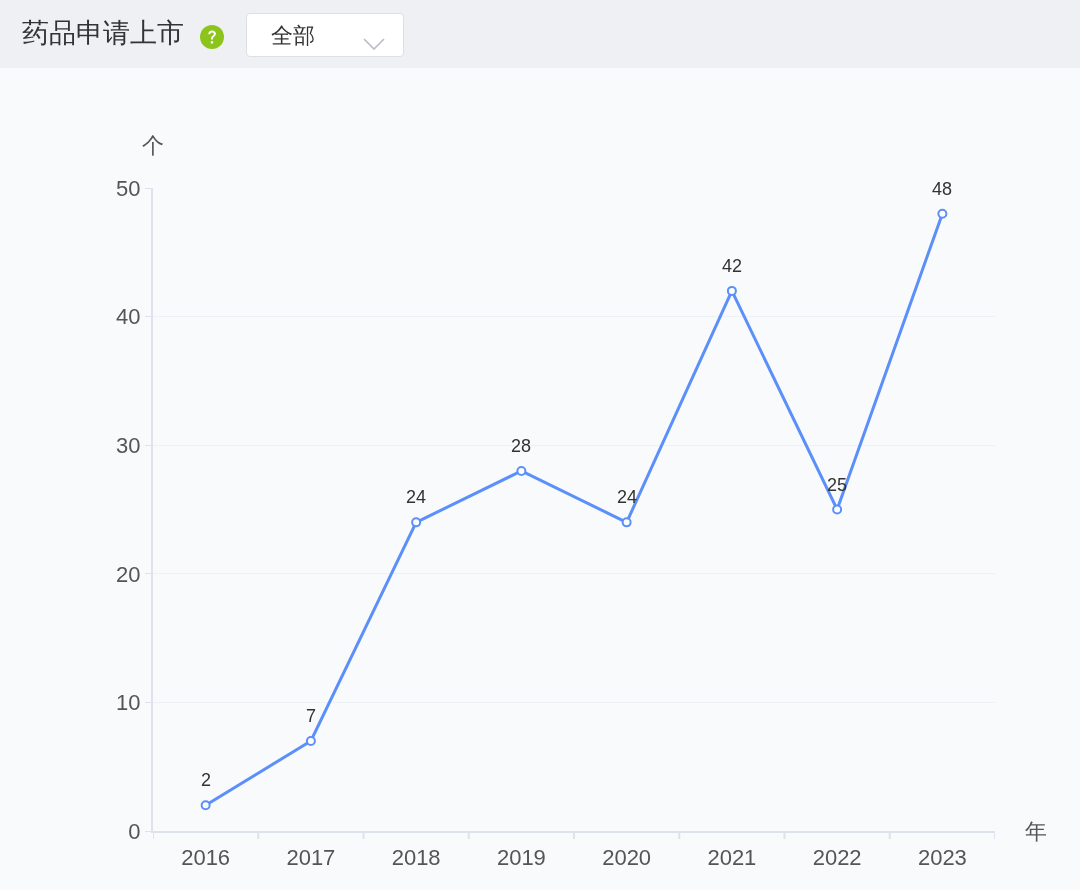 The width and height of the screenshot is (1080, 890). What do you see at coordinates (311, 858) in the screenshot?
I see `x-tick-label: 2017` at bounding box center [311, 858].